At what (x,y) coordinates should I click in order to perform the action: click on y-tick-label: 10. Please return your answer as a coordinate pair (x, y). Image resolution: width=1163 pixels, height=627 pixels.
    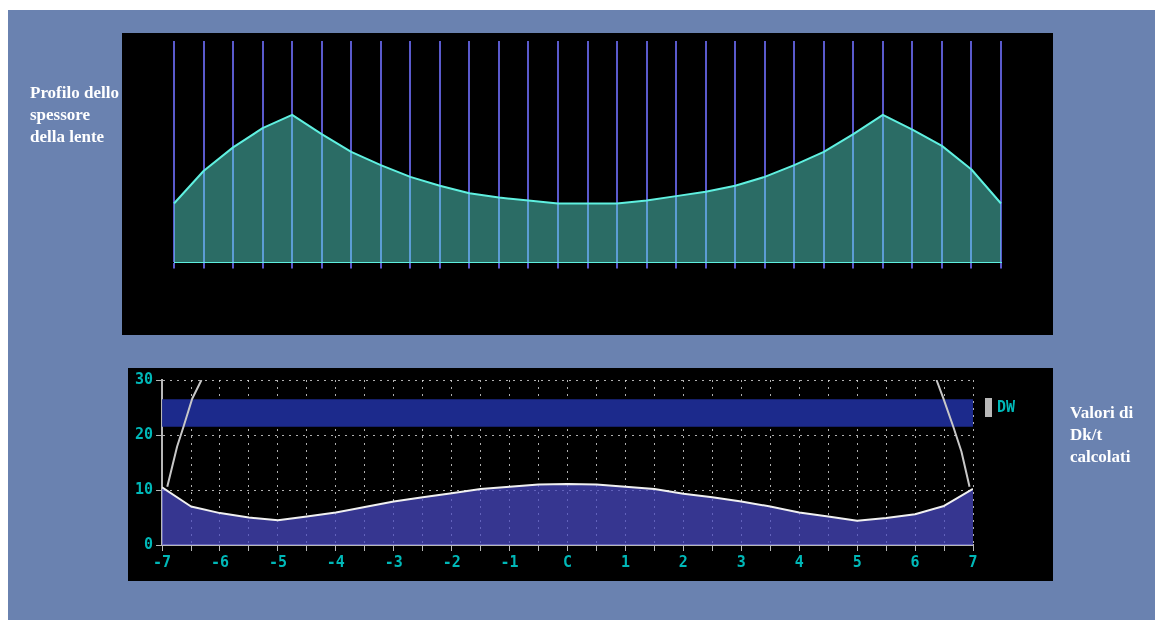
    Looking at the image, I should click on (144, 488).